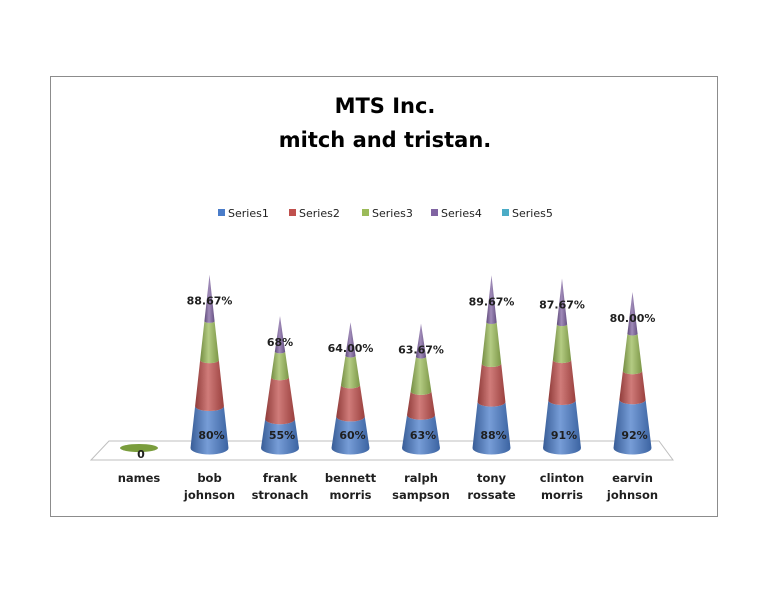 Image resolution: width=768 pixels, height=594 pixels. Describe the element at coordinates (632, 478) in the screenshot. I see `category-label: earvin` at that location.